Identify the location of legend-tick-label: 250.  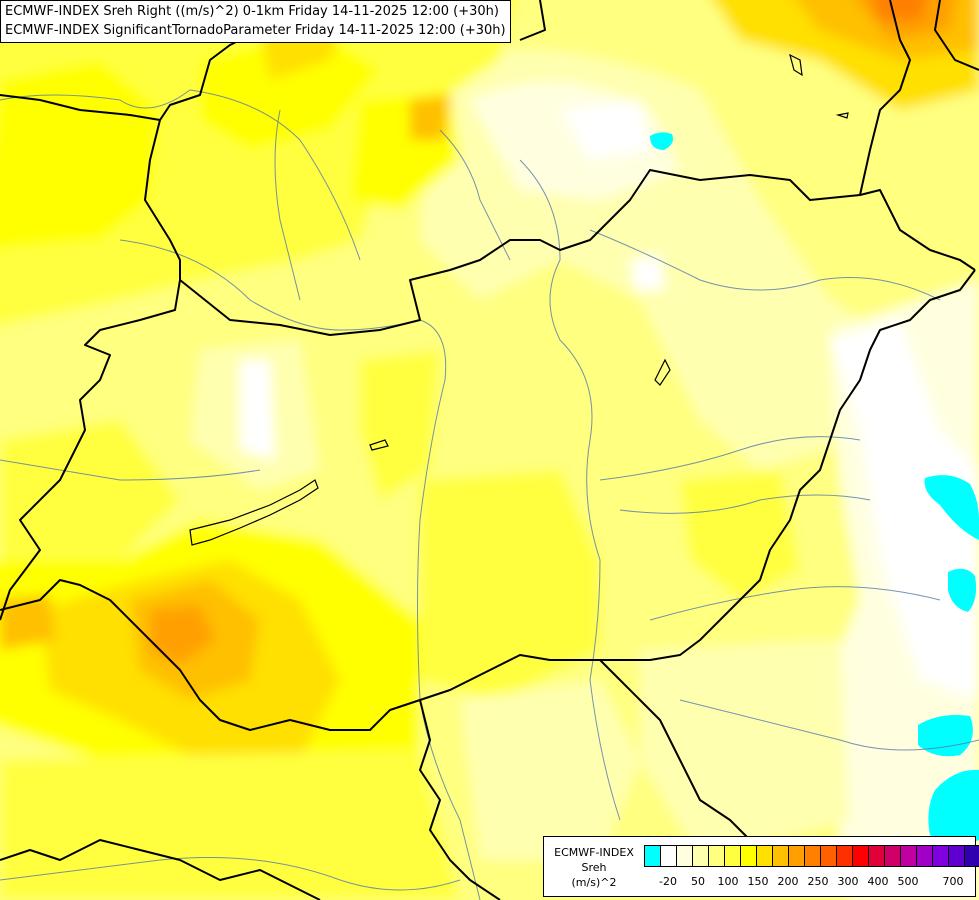
(818, 881).